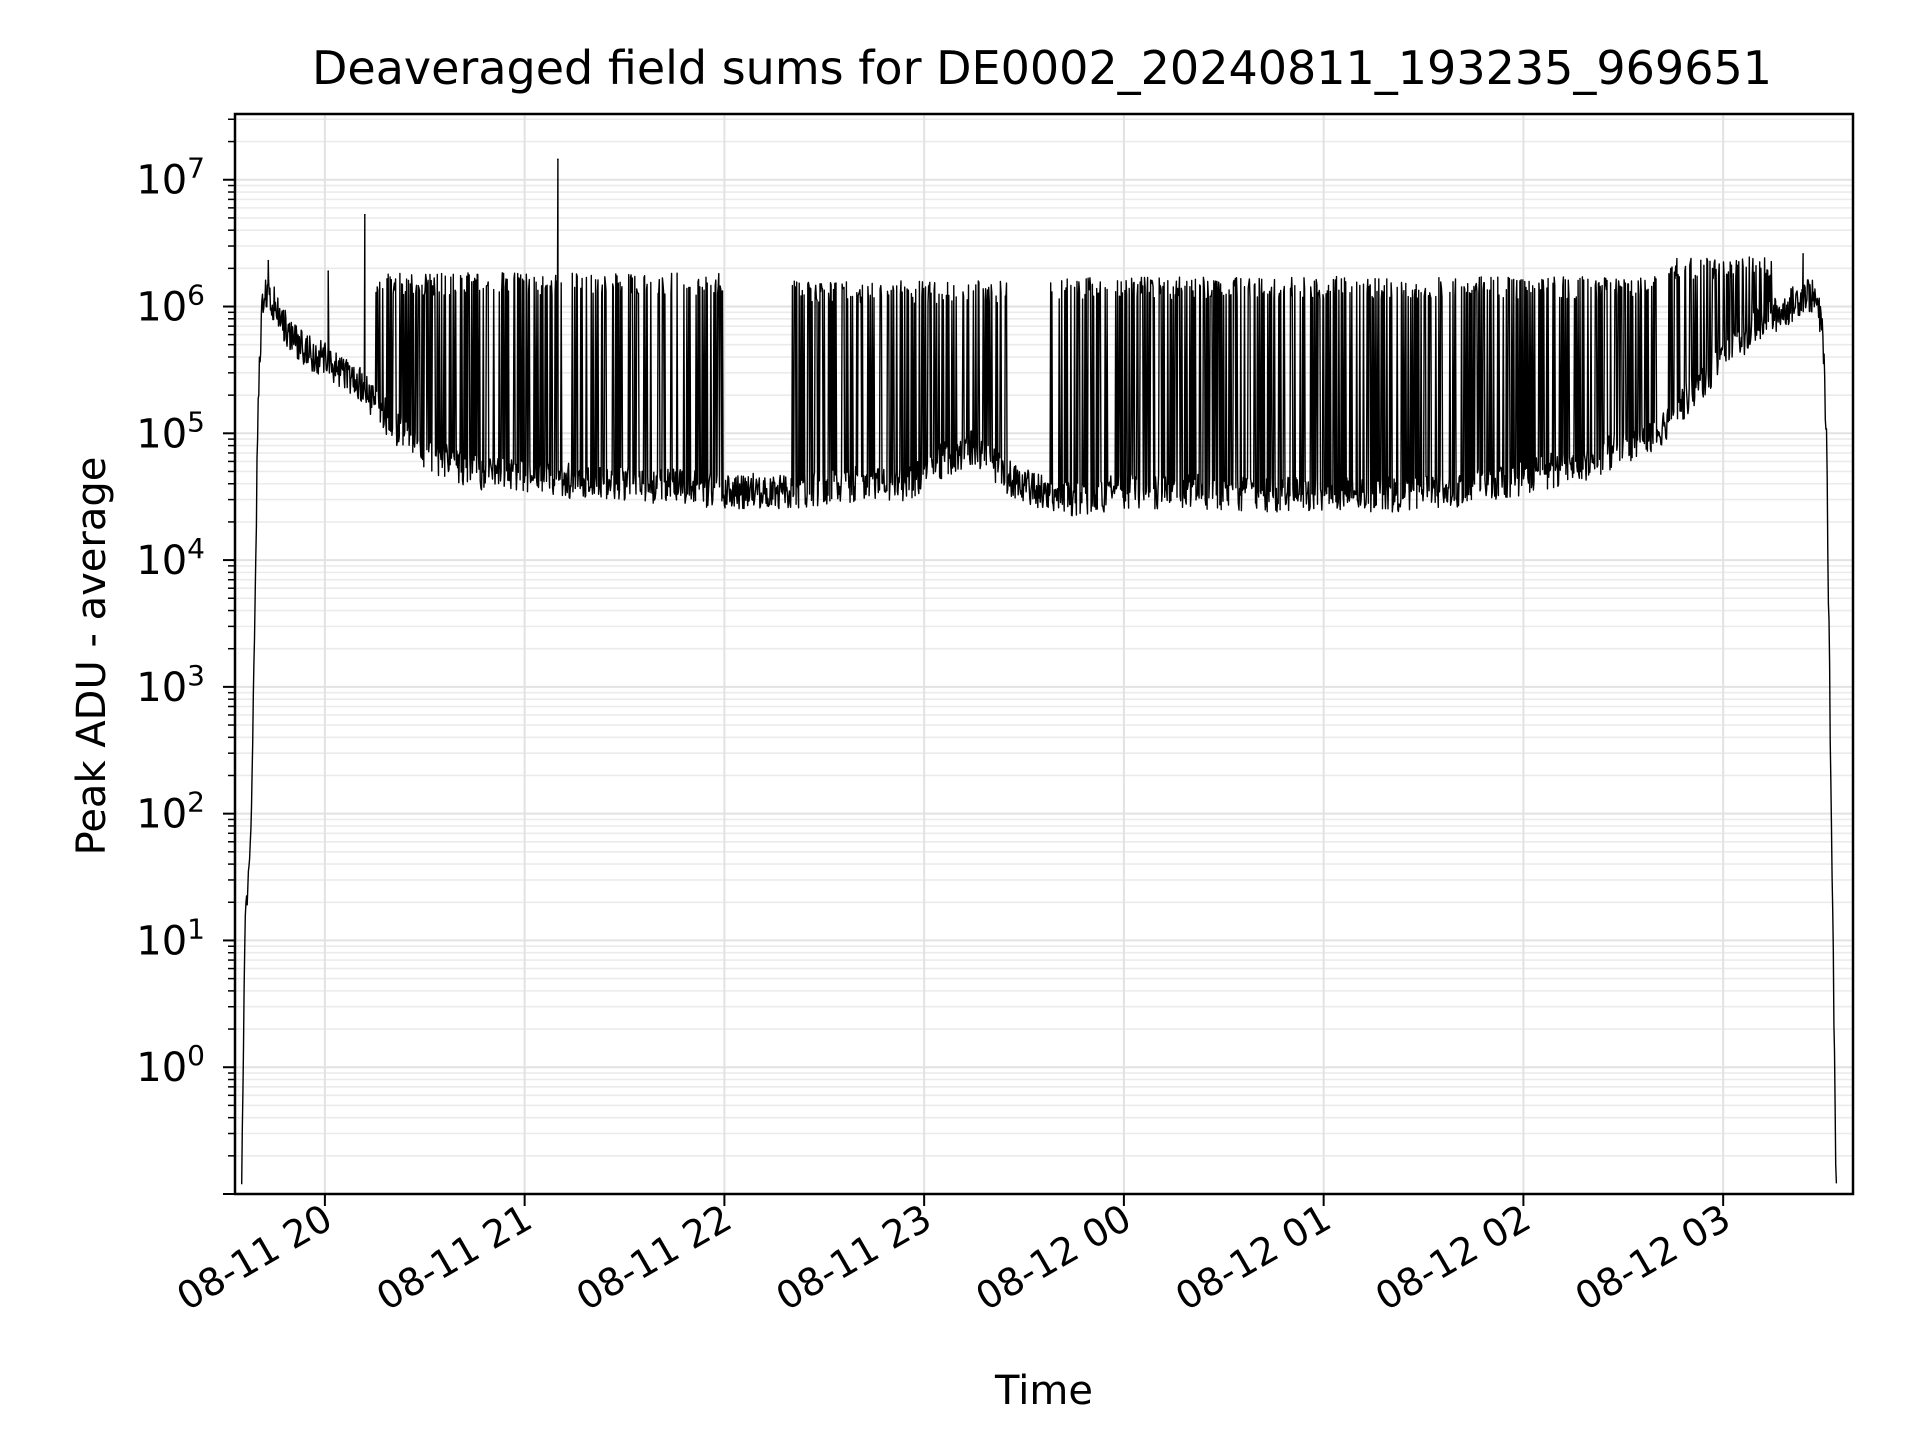 The height and width of the screenshot is (1440, 1920). I want to click on y-tick-label: 101, so click(170, 938).